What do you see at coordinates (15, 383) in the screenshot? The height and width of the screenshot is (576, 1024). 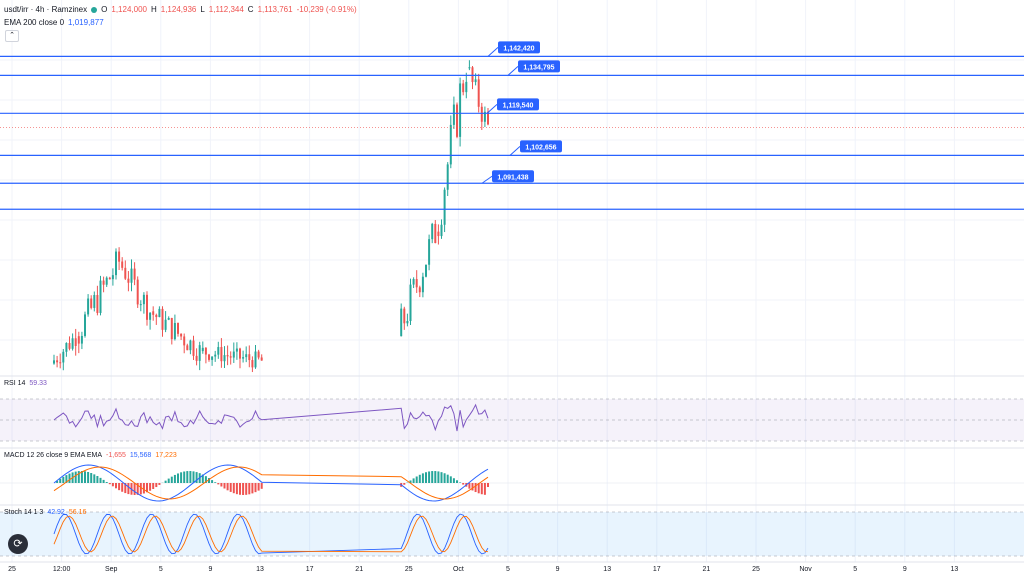 I see `rsi-label: RSI 14` at bounding box center [15, 383].